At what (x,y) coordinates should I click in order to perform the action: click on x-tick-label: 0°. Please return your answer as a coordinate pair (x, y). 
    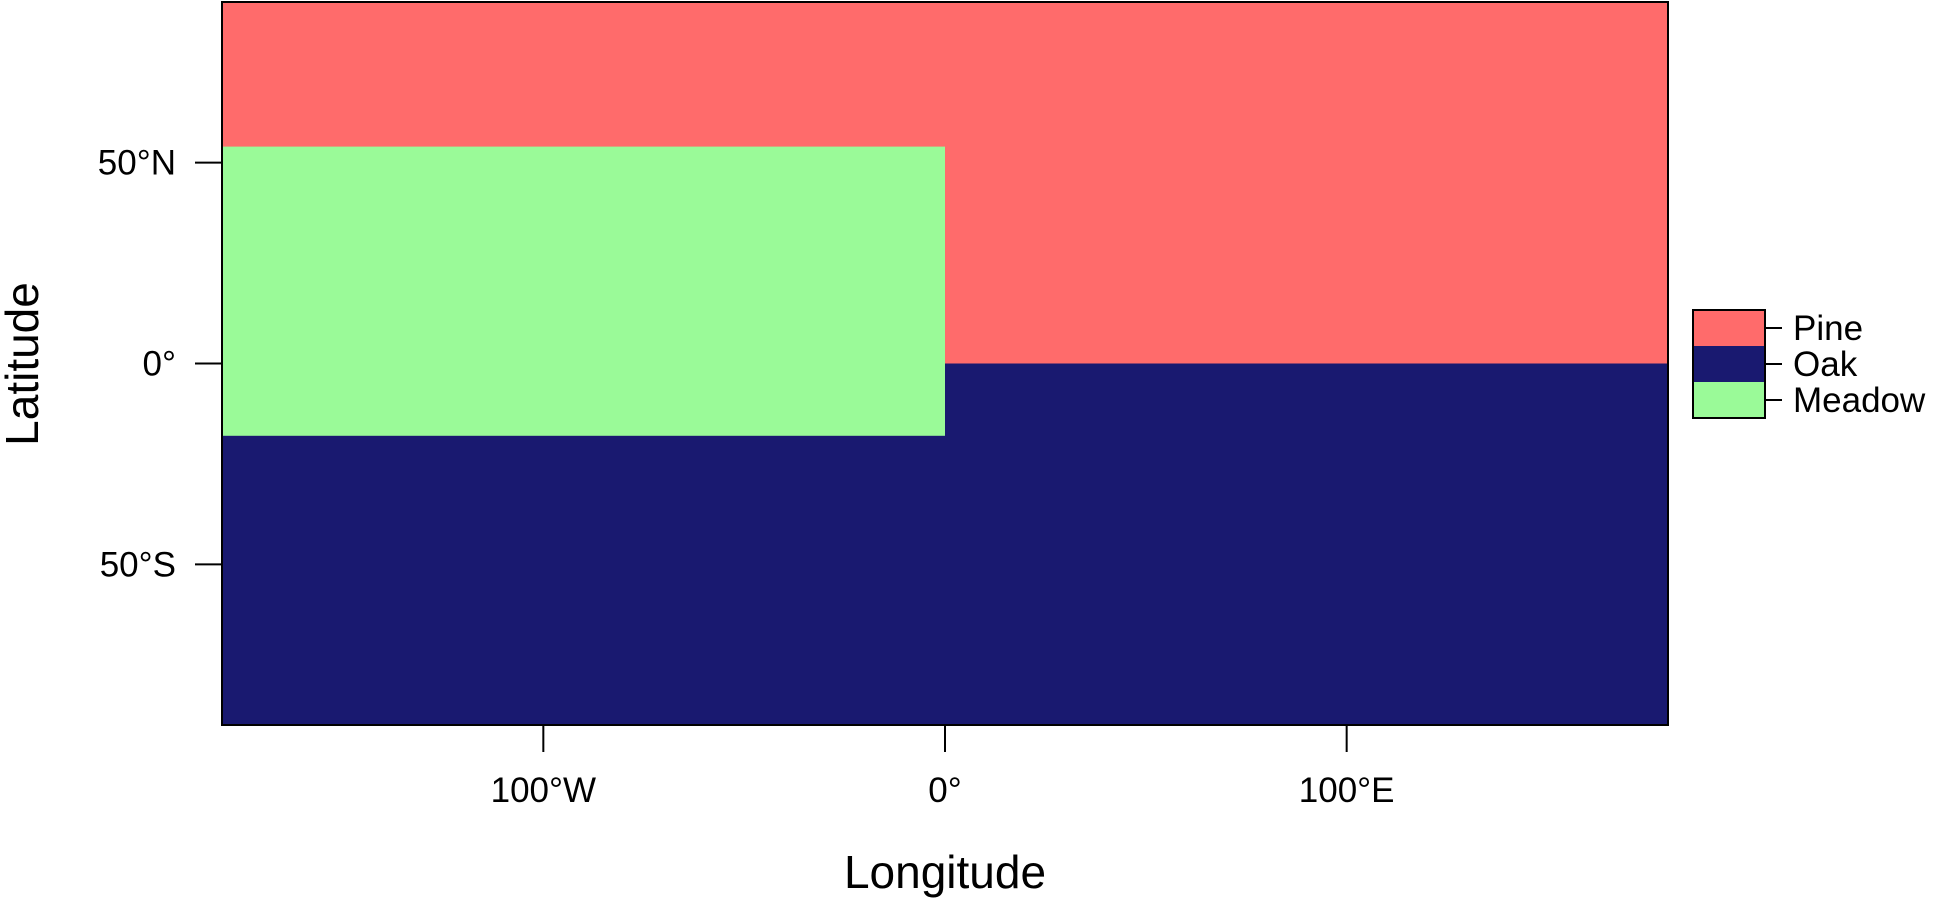
    Looking at the image, I should click on (944, 790).